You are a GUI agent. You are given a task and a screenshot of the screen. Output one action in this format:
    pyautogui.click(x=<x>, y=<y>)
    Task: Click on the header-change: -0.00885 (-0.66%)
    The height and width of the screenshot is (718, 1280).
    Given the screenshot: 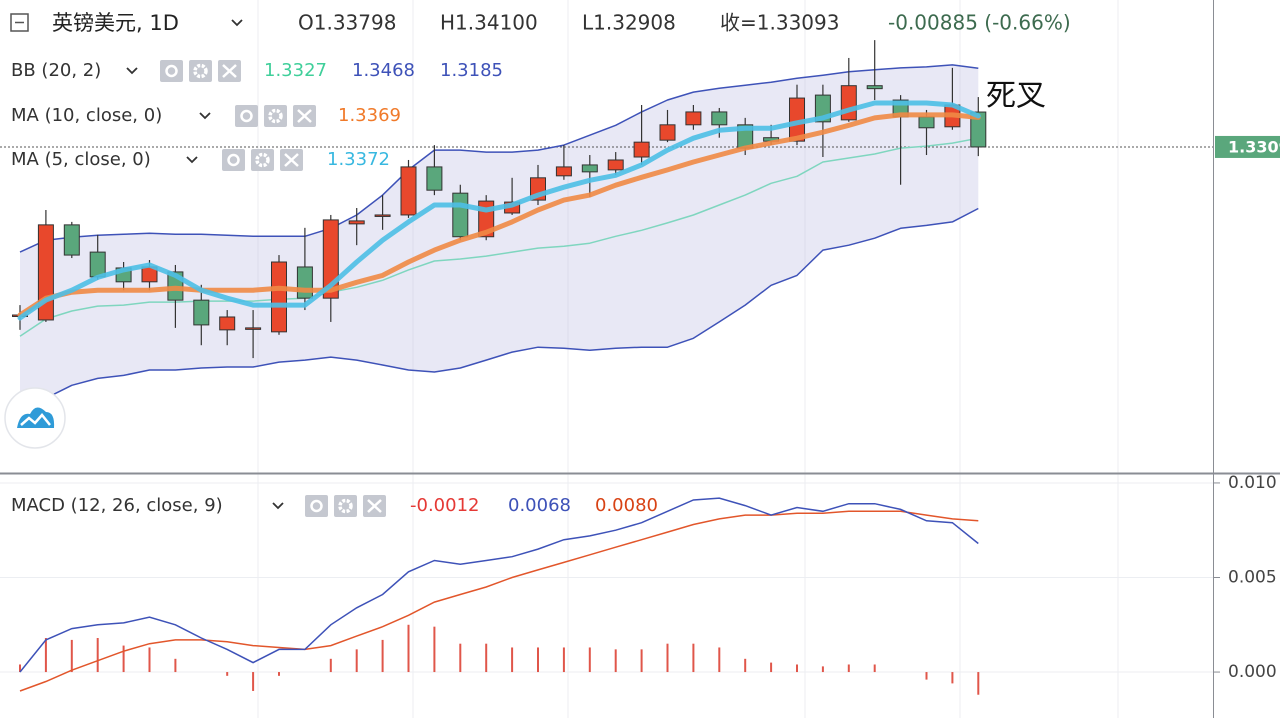 What is the action you would take?
    pyautogui.click(x=979, y=23)
    